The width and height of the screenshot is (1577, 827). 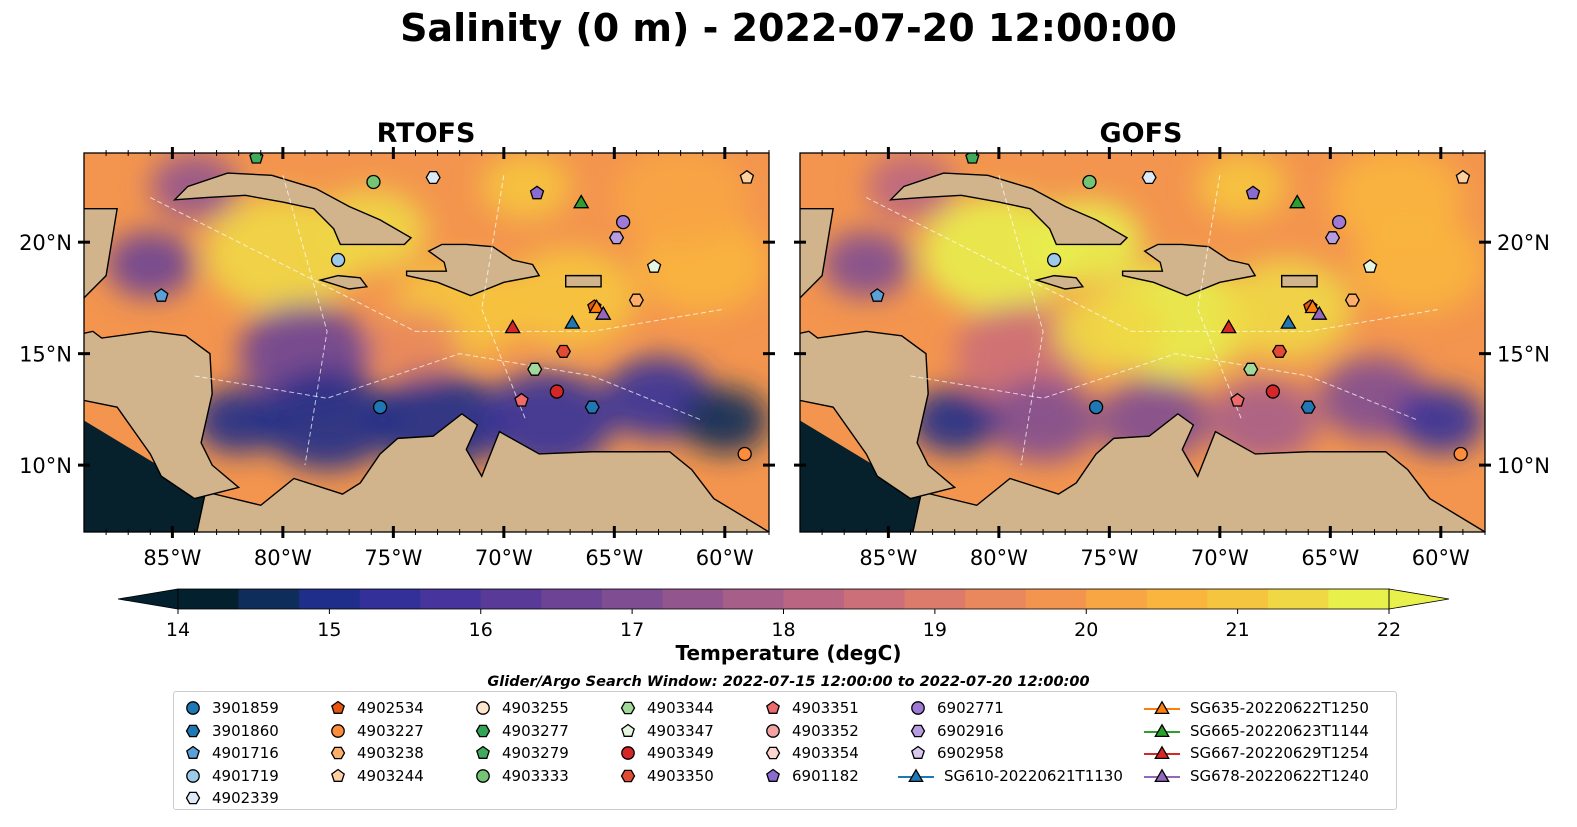 What do you see at coordinates (970, 730) in the screenshot?
I see `legend-label: 6902916` at bounding box center [970, 730].